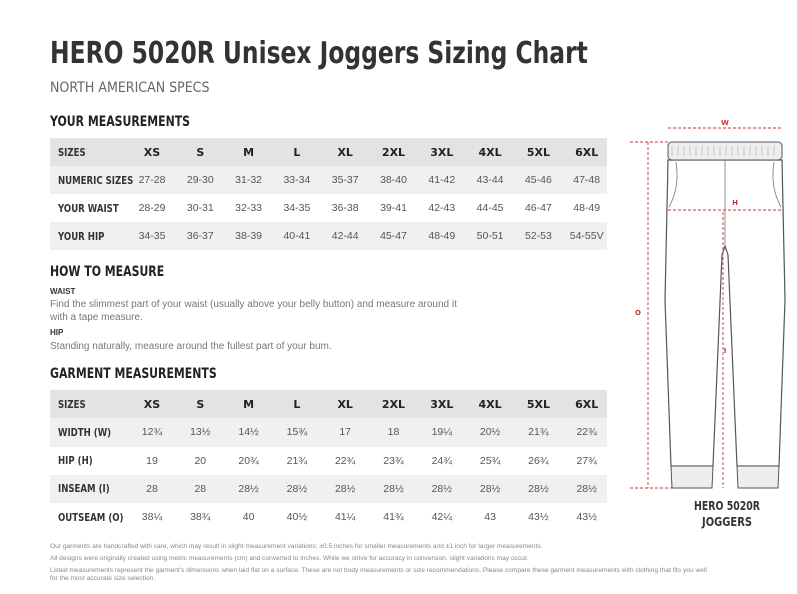 The height and width of the screenshot is (594, 797). What do you see at coordinates (152, 460) in the screenshot?
I see `table-cell: 19` at bounding box center [152, 460].